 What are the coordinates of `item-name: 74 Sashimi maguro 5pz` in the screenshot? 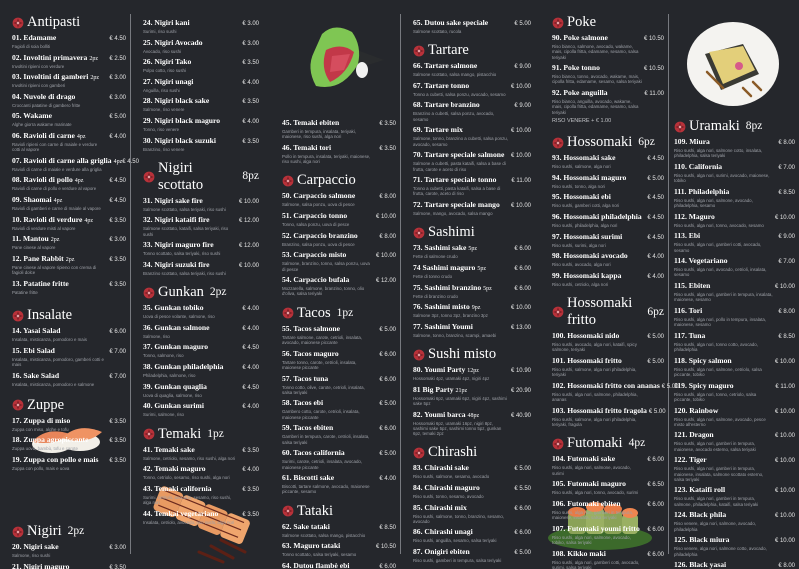 It's located at (449, 268).